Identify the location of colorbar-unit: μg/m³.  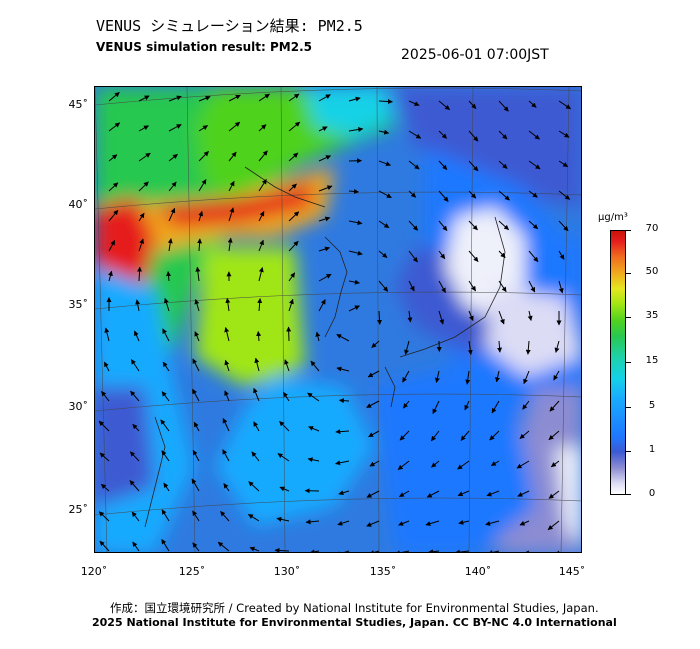
(613, 217).